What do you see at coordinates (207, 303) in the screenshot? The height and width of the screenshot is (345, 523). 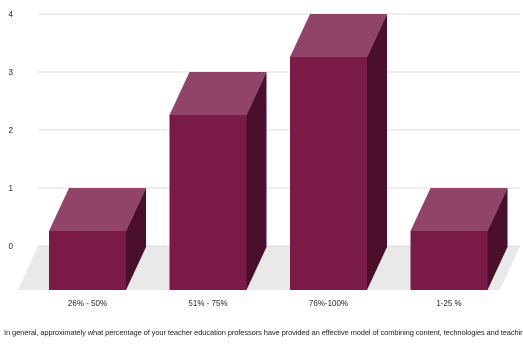 I see `x-tick-label: 51% - 75%` at bounding box center [207, 303].